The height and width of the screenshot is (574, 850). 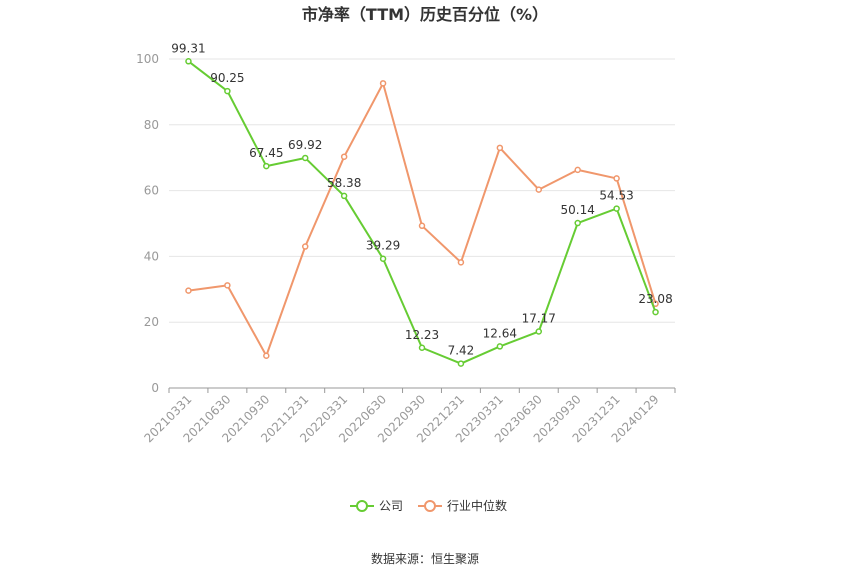 I want to click on data-label: 67.45, so click(x=266, y=153).